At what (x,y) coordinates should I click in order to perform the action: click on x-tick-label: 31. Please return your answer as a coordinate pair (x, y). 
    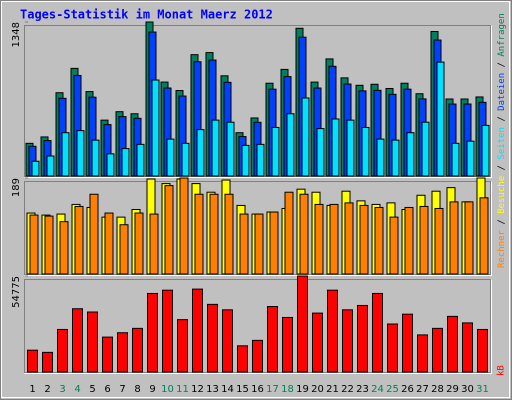
    Looking at the image, I should click on (482, 389).